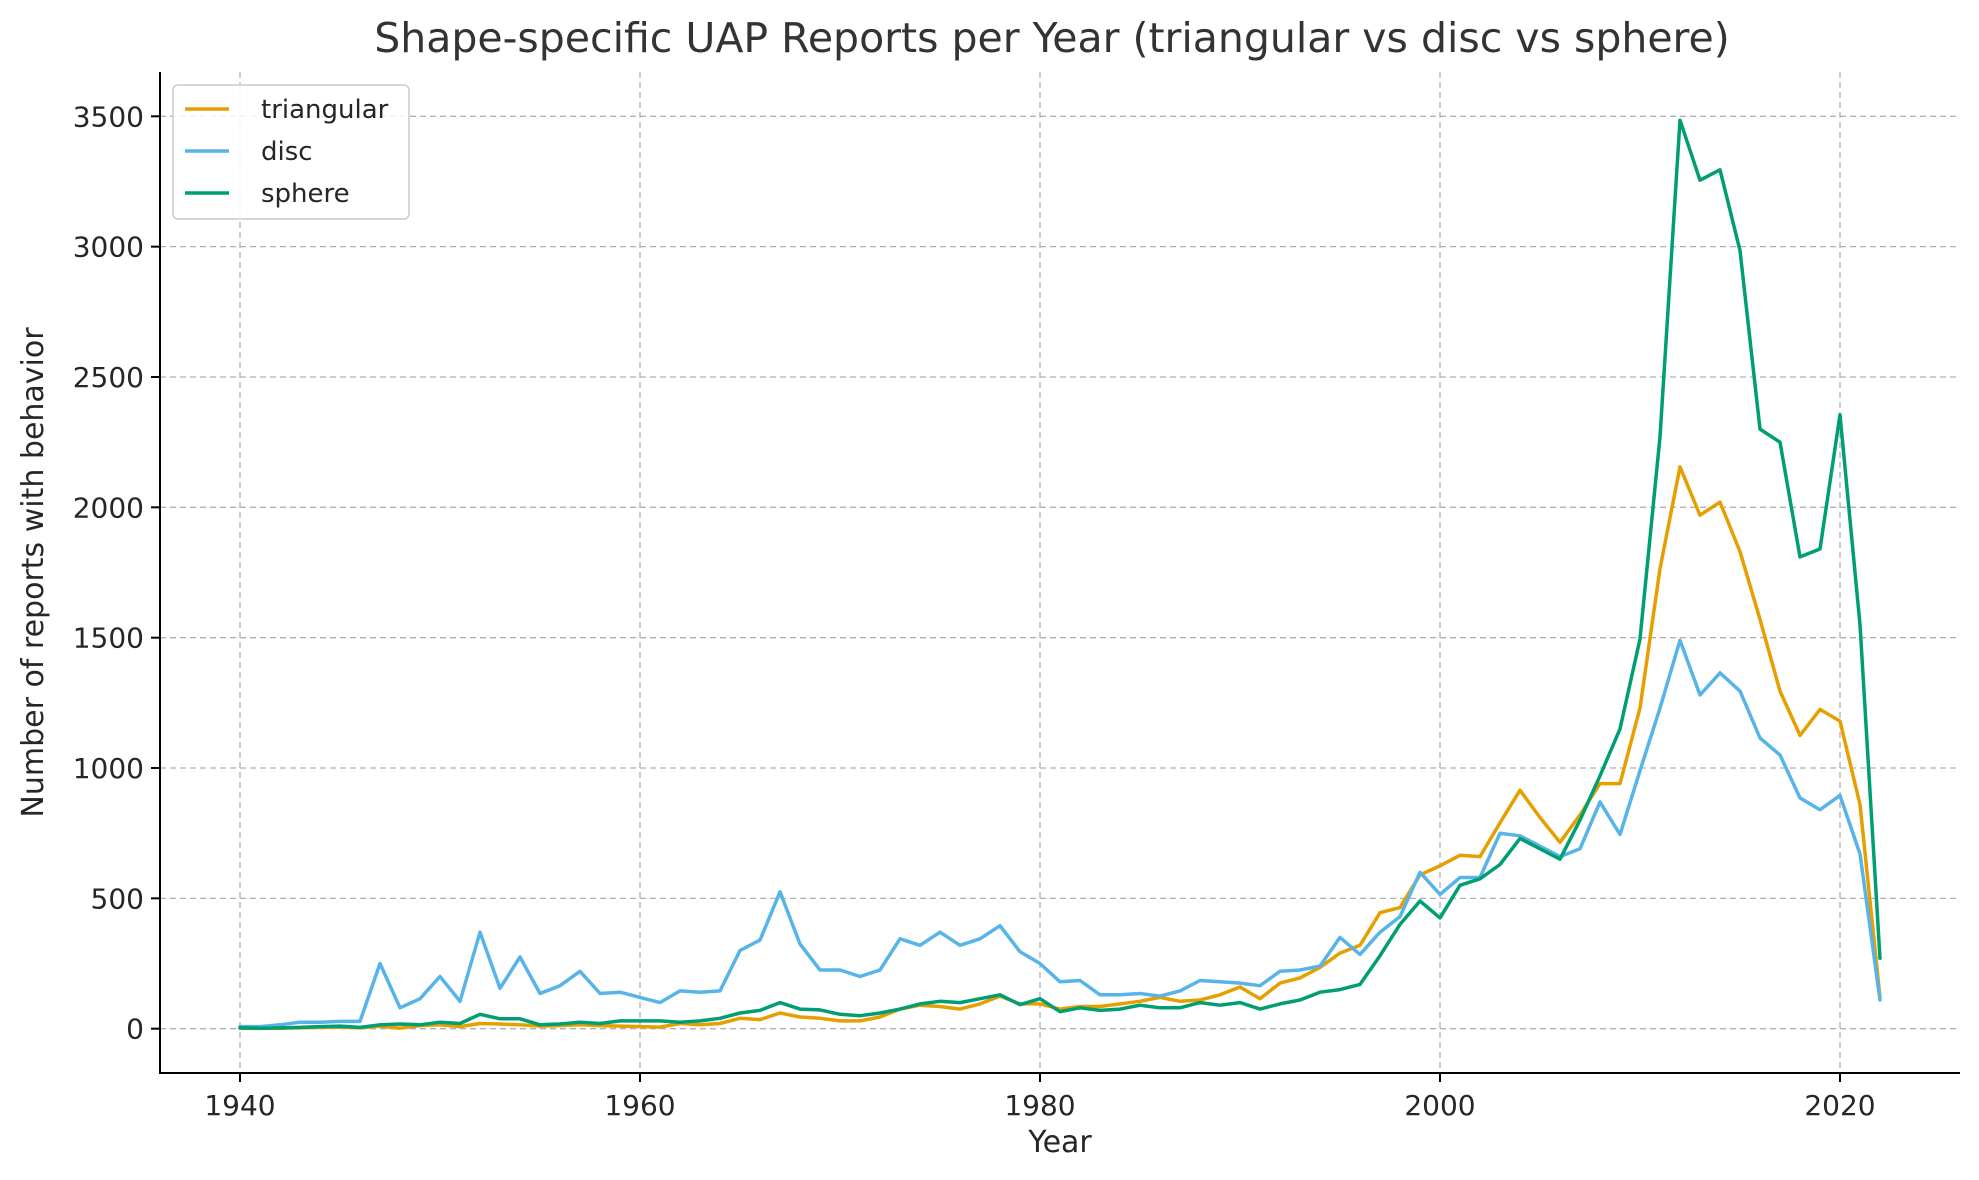 The height and width of the screenshot is (1180, 1979). What do you see at coordinates (287, 152) in the screenshot?
I see `legend-label-disc: disc` at bounding box center [287, 152].